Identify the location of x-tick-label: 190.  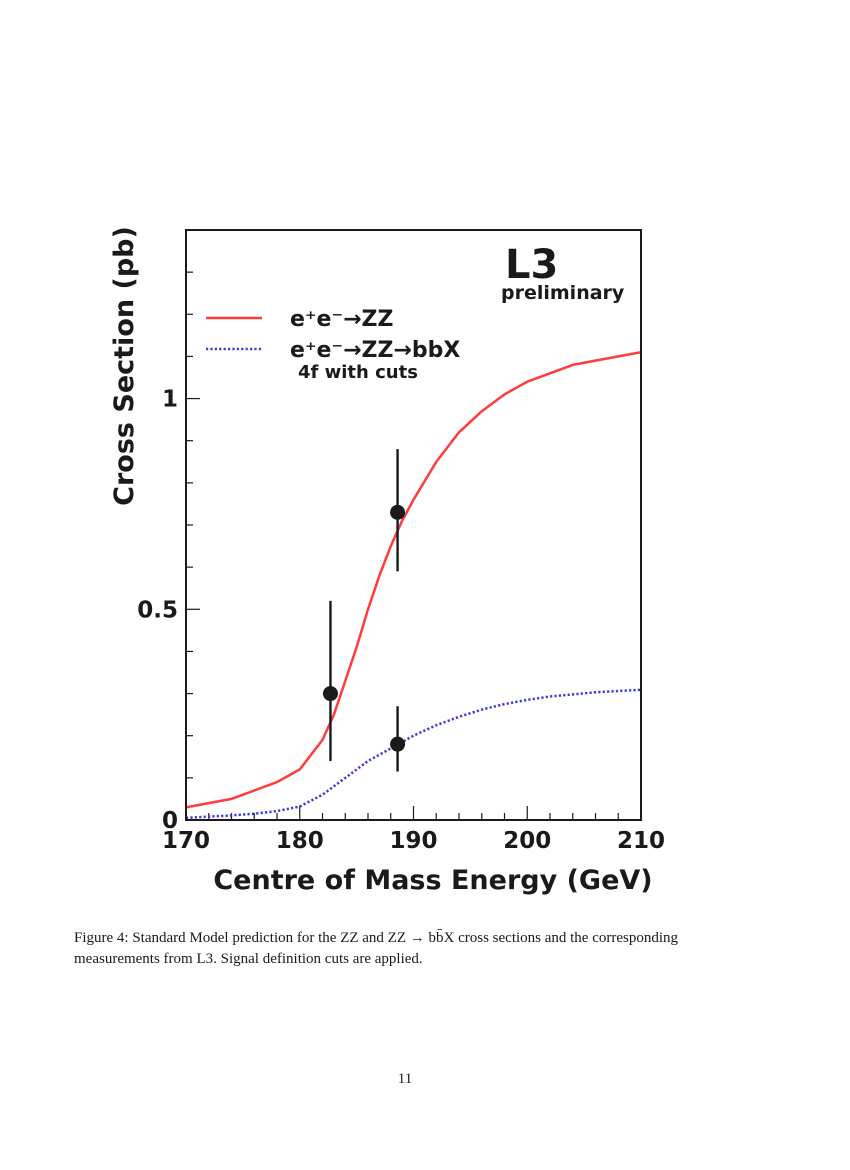
(413, 841).